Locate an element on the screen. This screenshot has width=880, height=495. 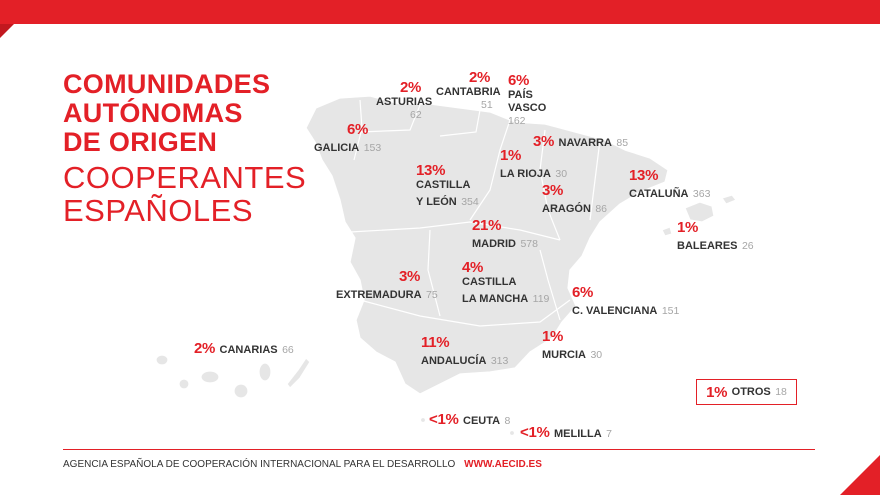
pct-pais-vasco: 6% is located at coordinates (519, 80).